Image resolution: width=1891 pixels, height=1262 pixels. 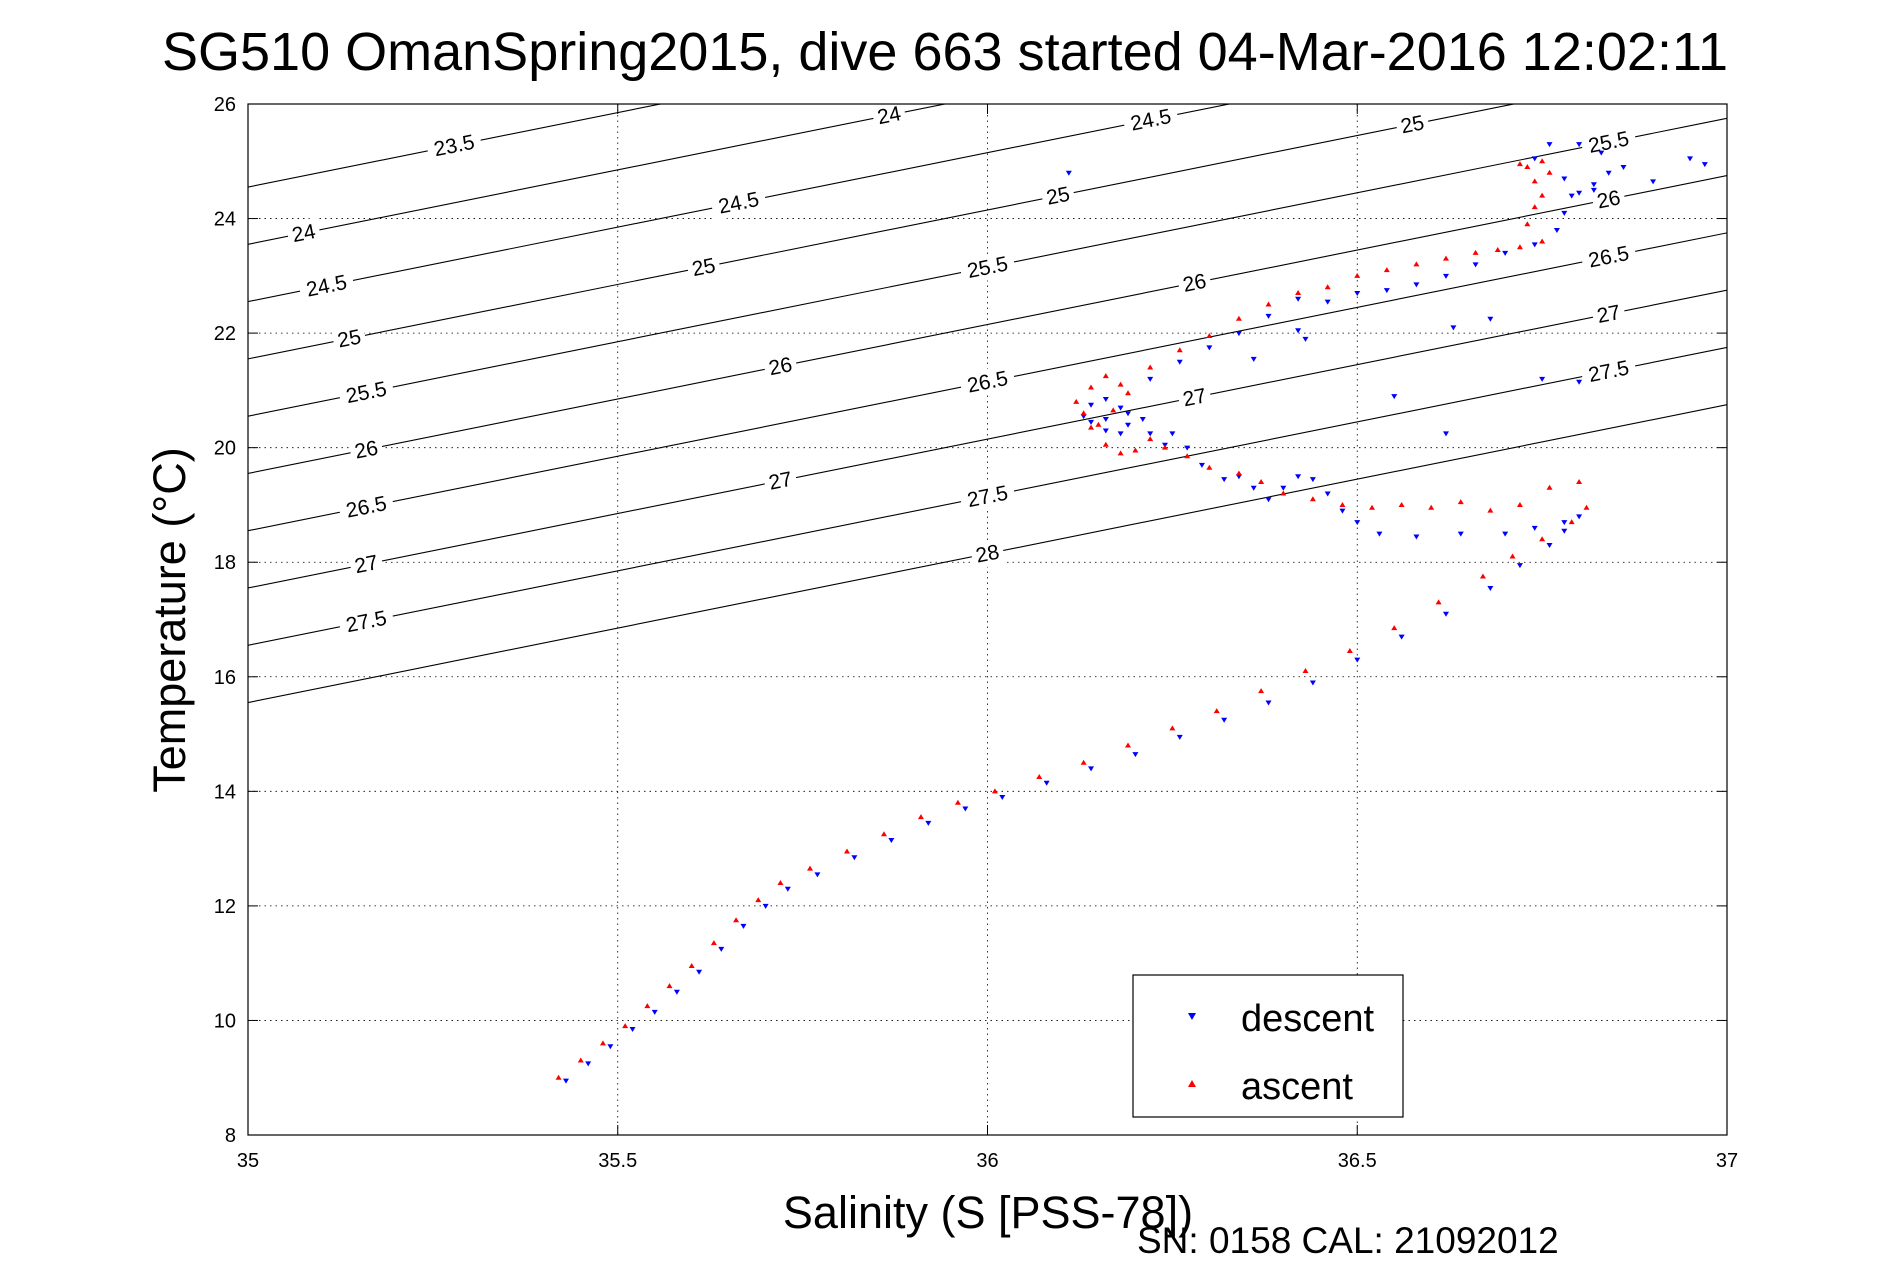 I want to click on legend-ascent-label: ascent, so click(x=1297, y=1087).